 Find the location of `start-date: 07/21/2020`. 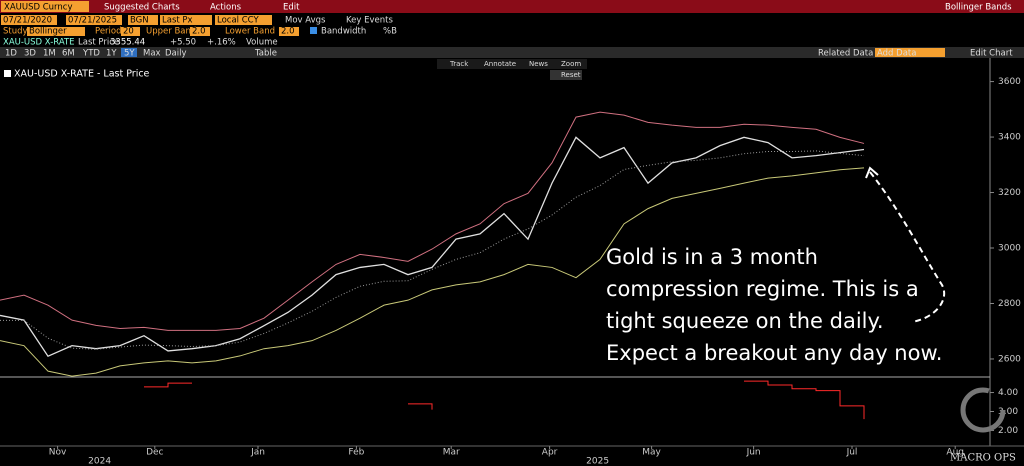

start-date: 07/21/2020 is located at coordinates (27, 21).